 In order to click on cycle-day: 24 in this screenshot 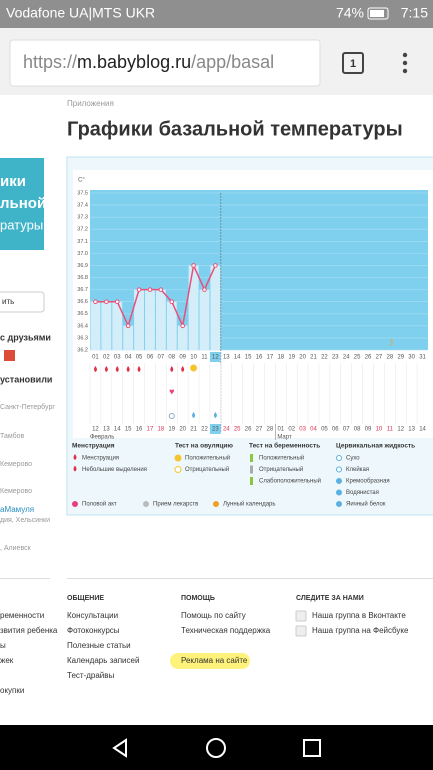, I will do `click(226, 430)`.